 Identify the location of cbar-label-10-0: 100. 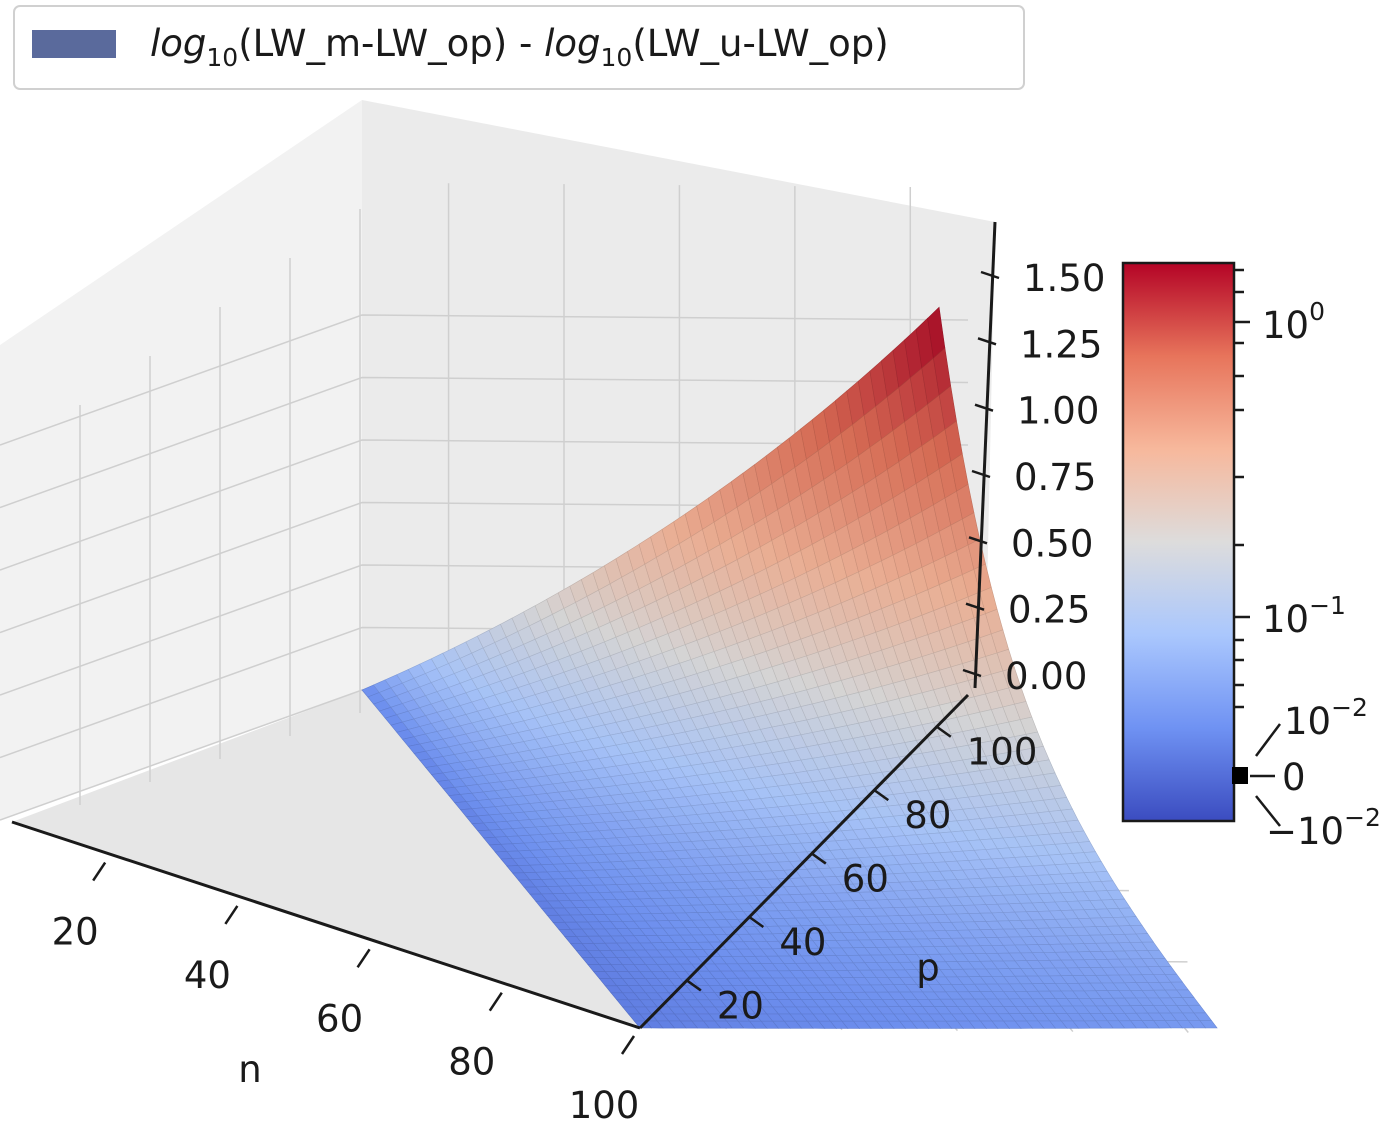
(1293, 322).